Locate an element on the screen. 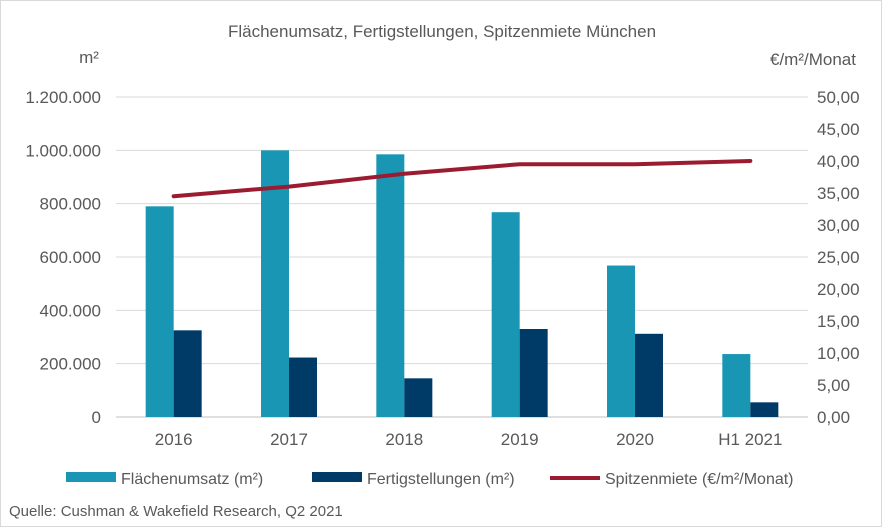 The width and height of the screenshot is (882, 528). legend-label-fertigstellungen: Fertigstellungen (m²) is located at coordinates (441, 479).